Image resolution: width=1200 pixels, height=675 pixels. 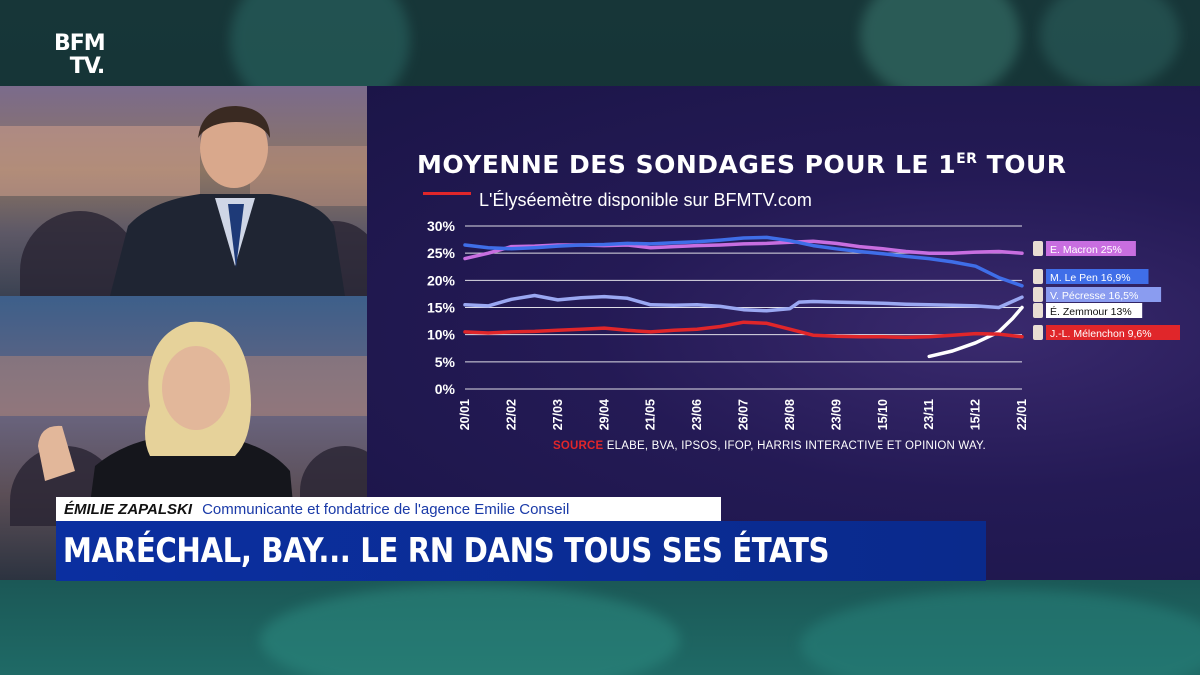 I want to click on y-tick-label: 10%, so click(x=441, y=335).